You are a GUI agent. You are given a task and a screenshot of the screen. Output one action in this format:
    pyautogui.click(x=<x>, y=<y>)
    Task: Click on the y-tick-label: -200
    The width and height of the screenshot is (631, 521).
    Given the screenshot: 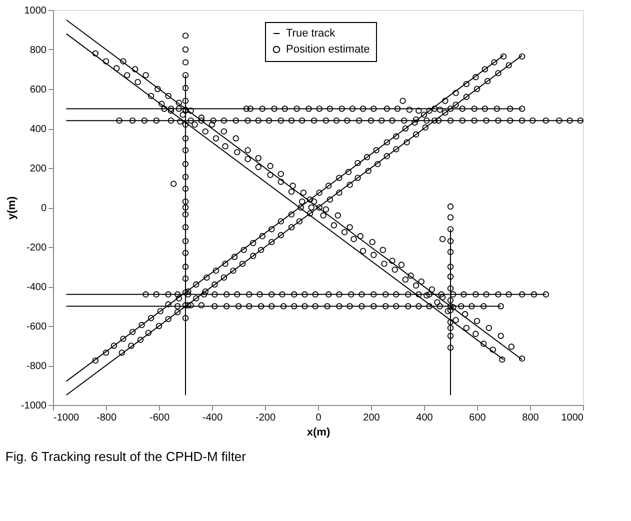 What is the action you would take?
    pyautogui.click(x=36, y=248)
    